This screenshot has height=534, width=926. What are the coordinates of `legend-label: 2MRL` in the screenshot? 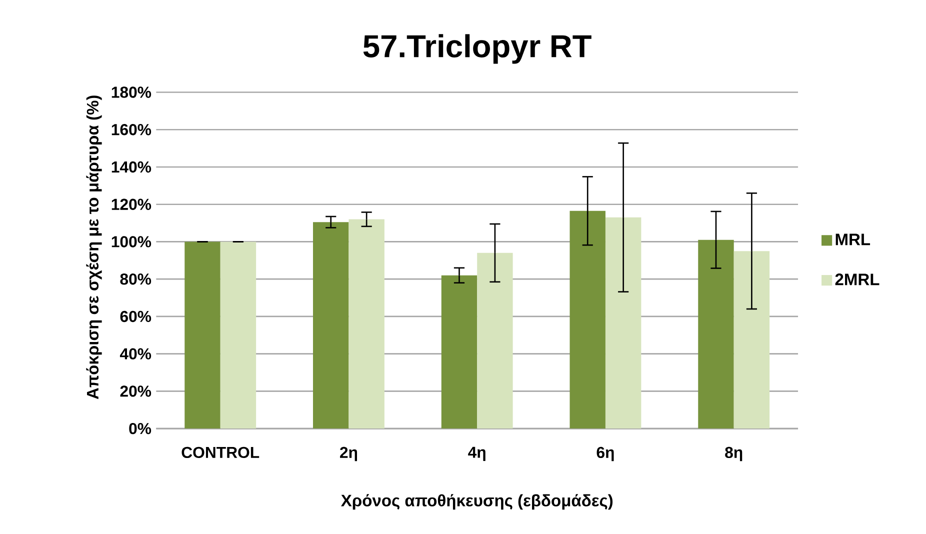 It's located at (857, 280).